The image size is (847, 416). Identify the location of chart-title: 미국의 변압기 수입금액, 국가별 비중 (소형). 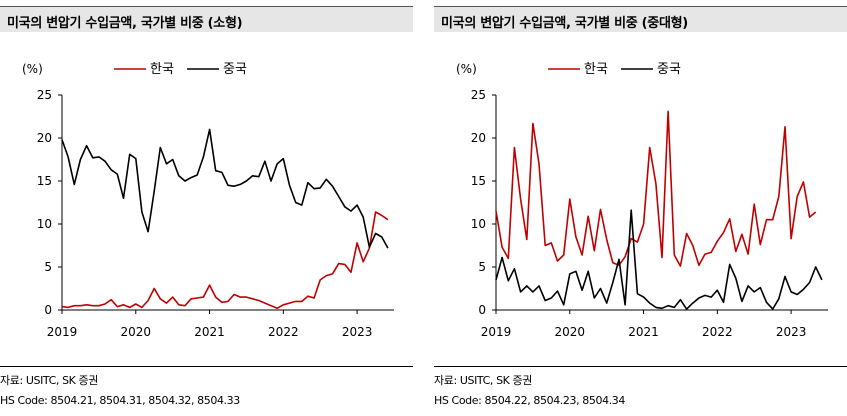
(125, 23).